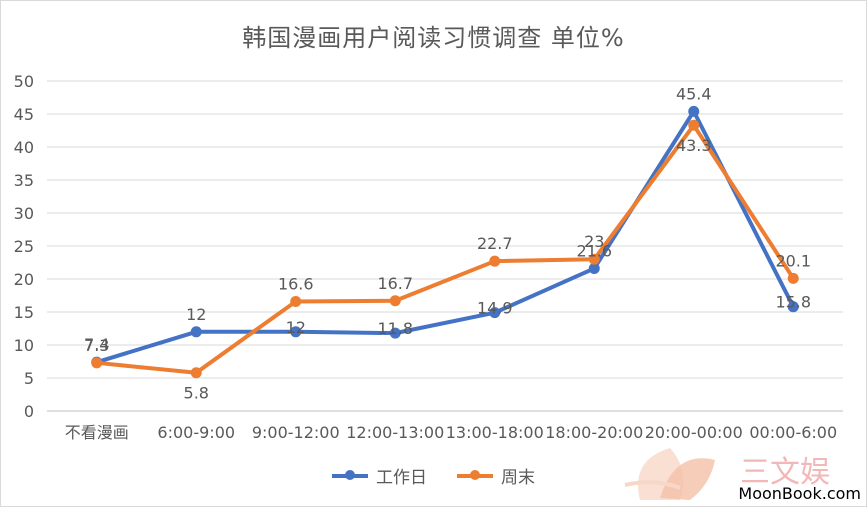 This screenshot has width=867, height=507. I want to click on data-label-s0-1: 12, so click(196, 314).